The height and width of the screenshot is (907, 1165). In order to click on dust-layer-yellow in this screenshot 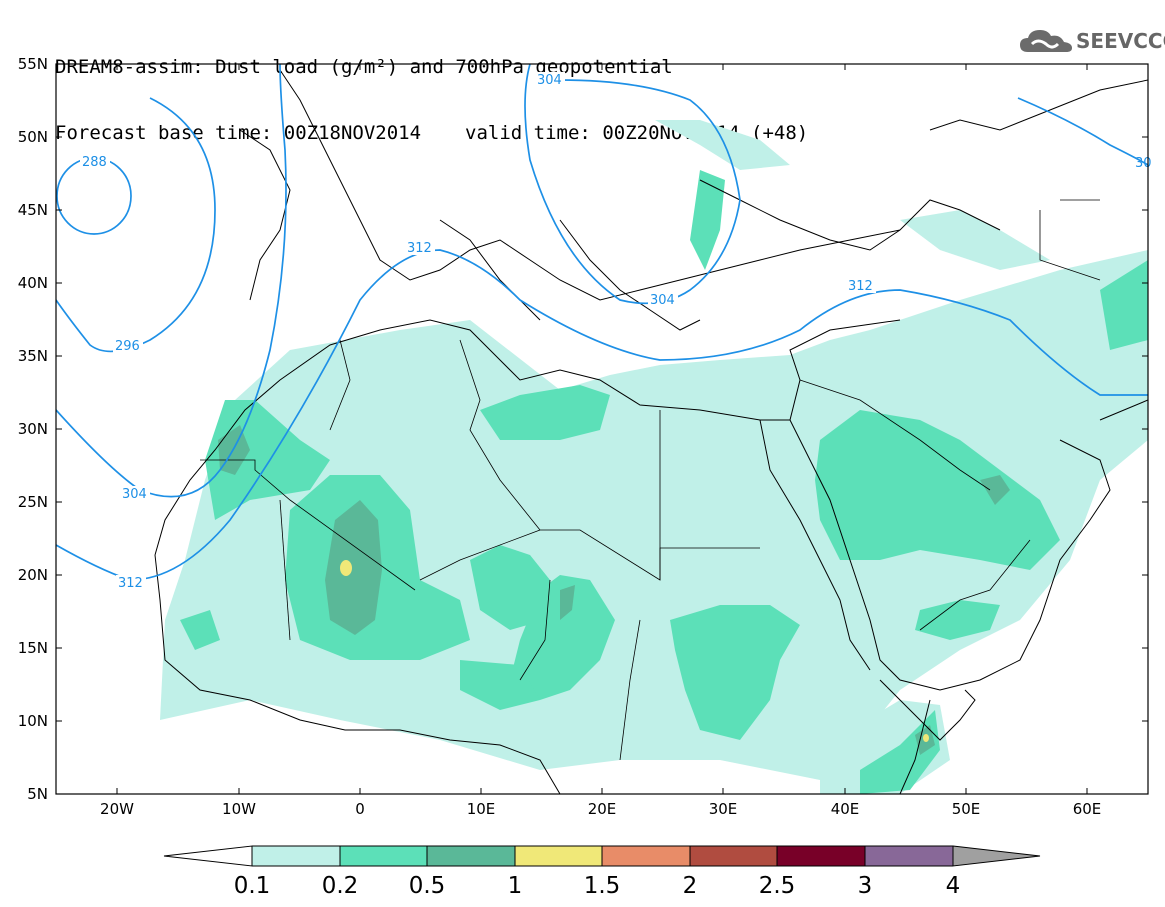, I will do `click(634, 651)`.